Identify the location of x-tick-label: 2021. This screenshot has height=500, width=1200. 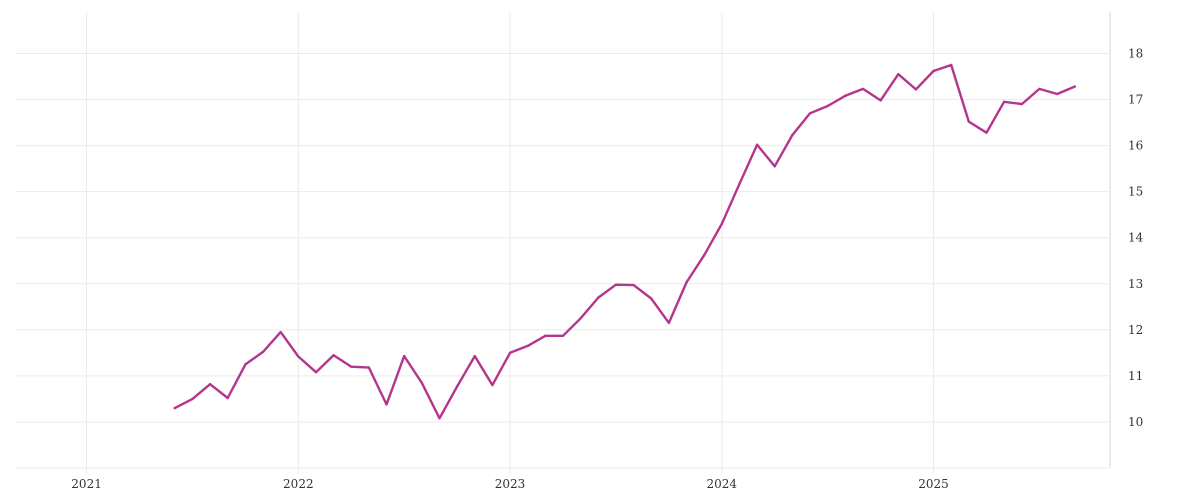
(86, 484).